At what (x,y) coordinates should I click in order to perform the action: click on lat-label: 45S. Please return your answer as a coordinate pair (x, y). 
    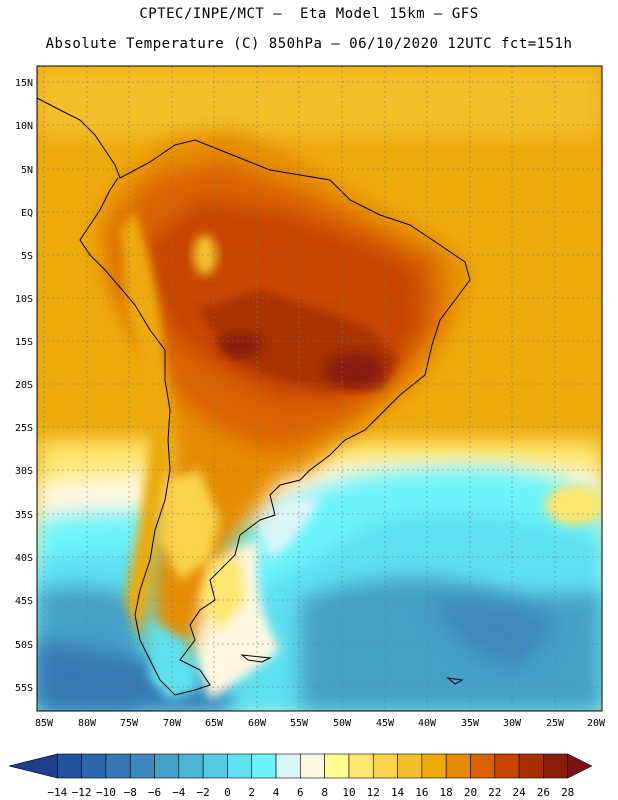
    Looking at the image, I should click on (24, 601).